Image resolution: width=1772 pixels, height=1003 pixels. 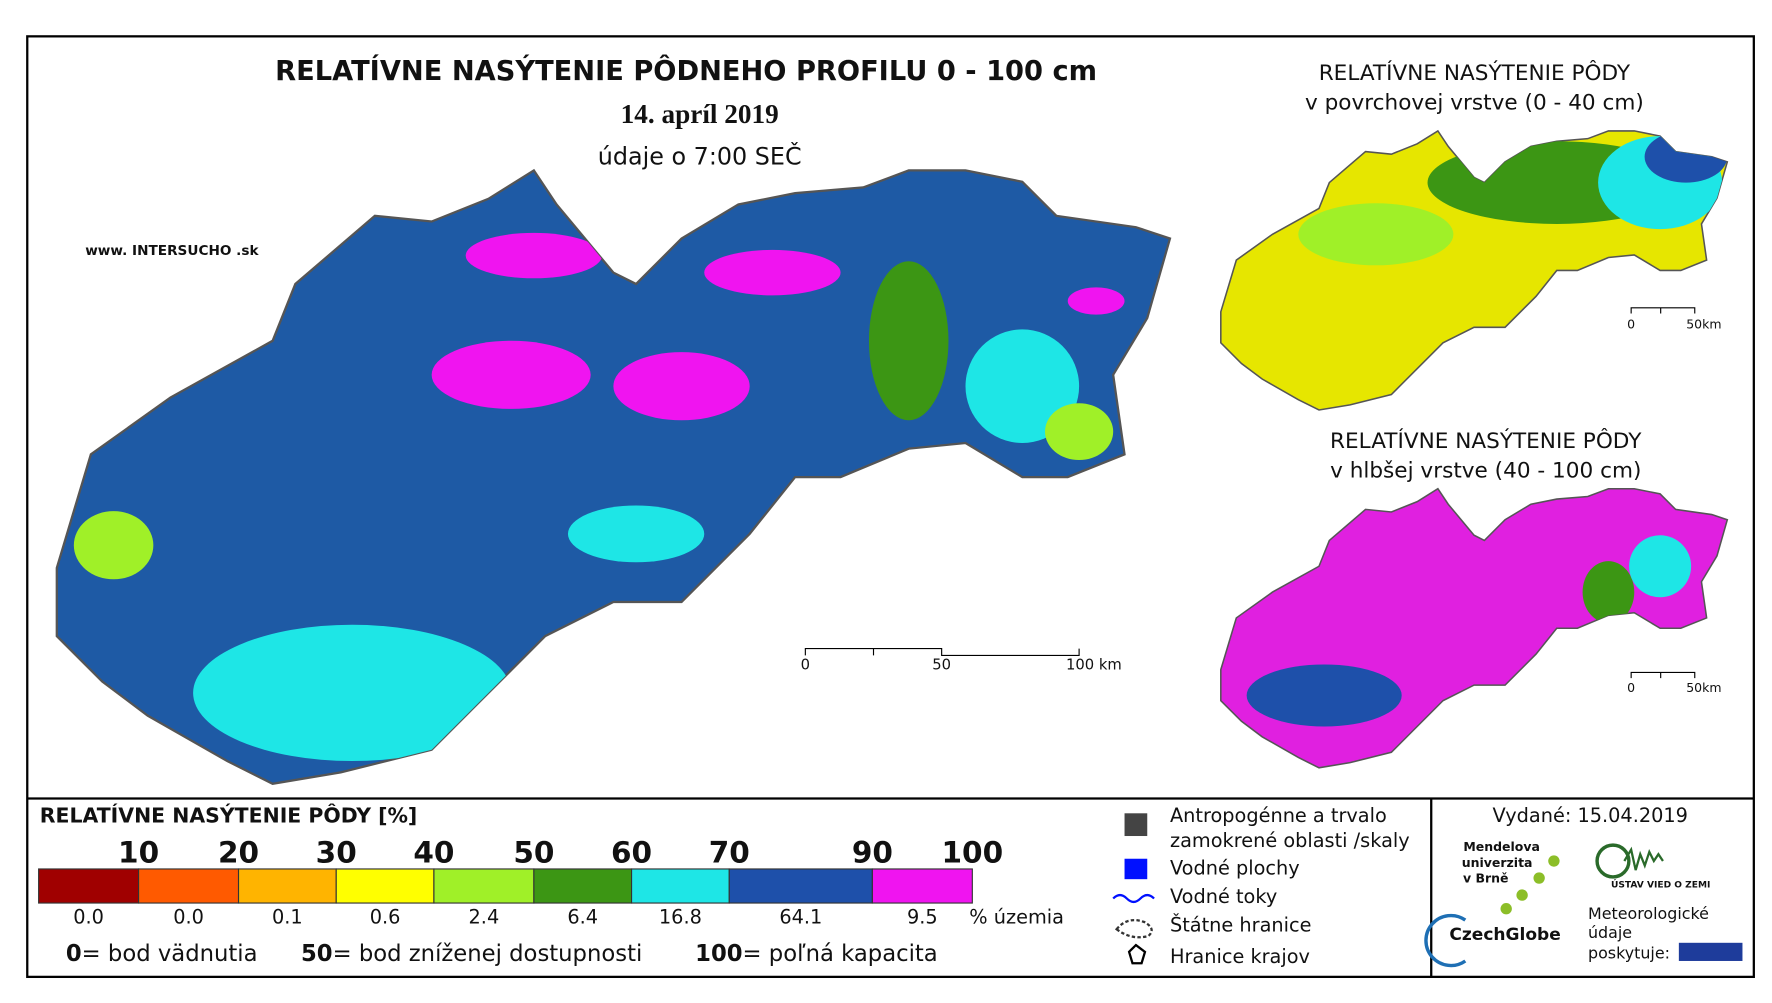 I want to click on logo-text: ÚSTAV VIED O ZEMI, so click(x=1660, y=884).